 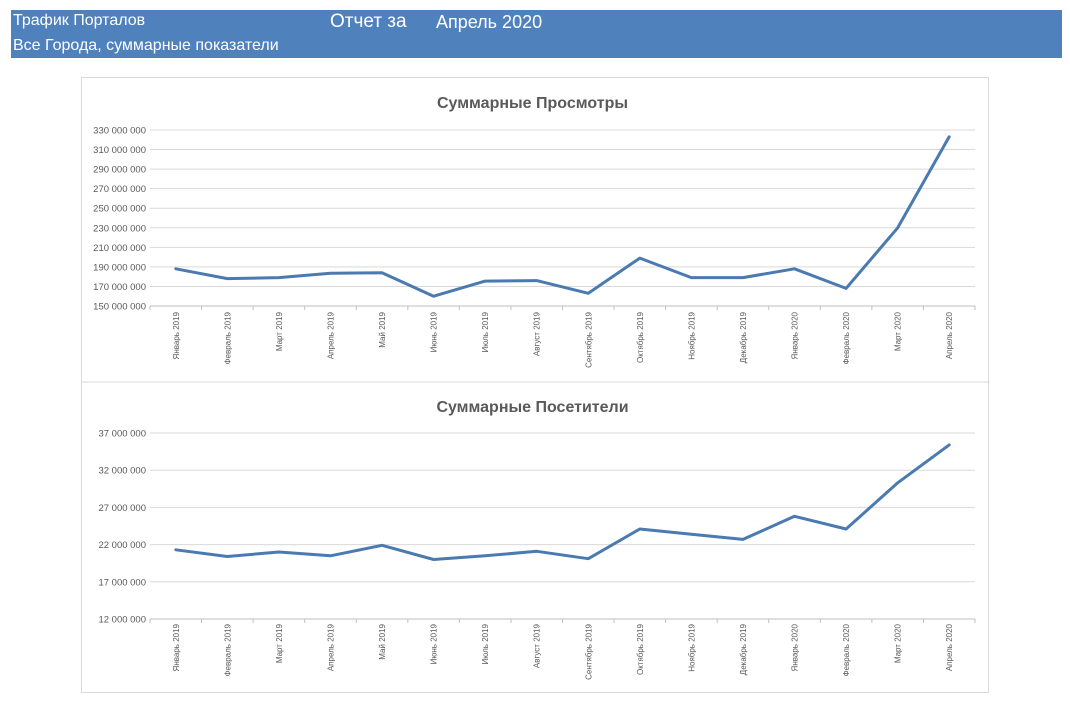 What do you see at coordinates (330, 647) in the screenshot?
I see `visitors-x-category-label: Апрель 2019` at bounding box center [330, 647].